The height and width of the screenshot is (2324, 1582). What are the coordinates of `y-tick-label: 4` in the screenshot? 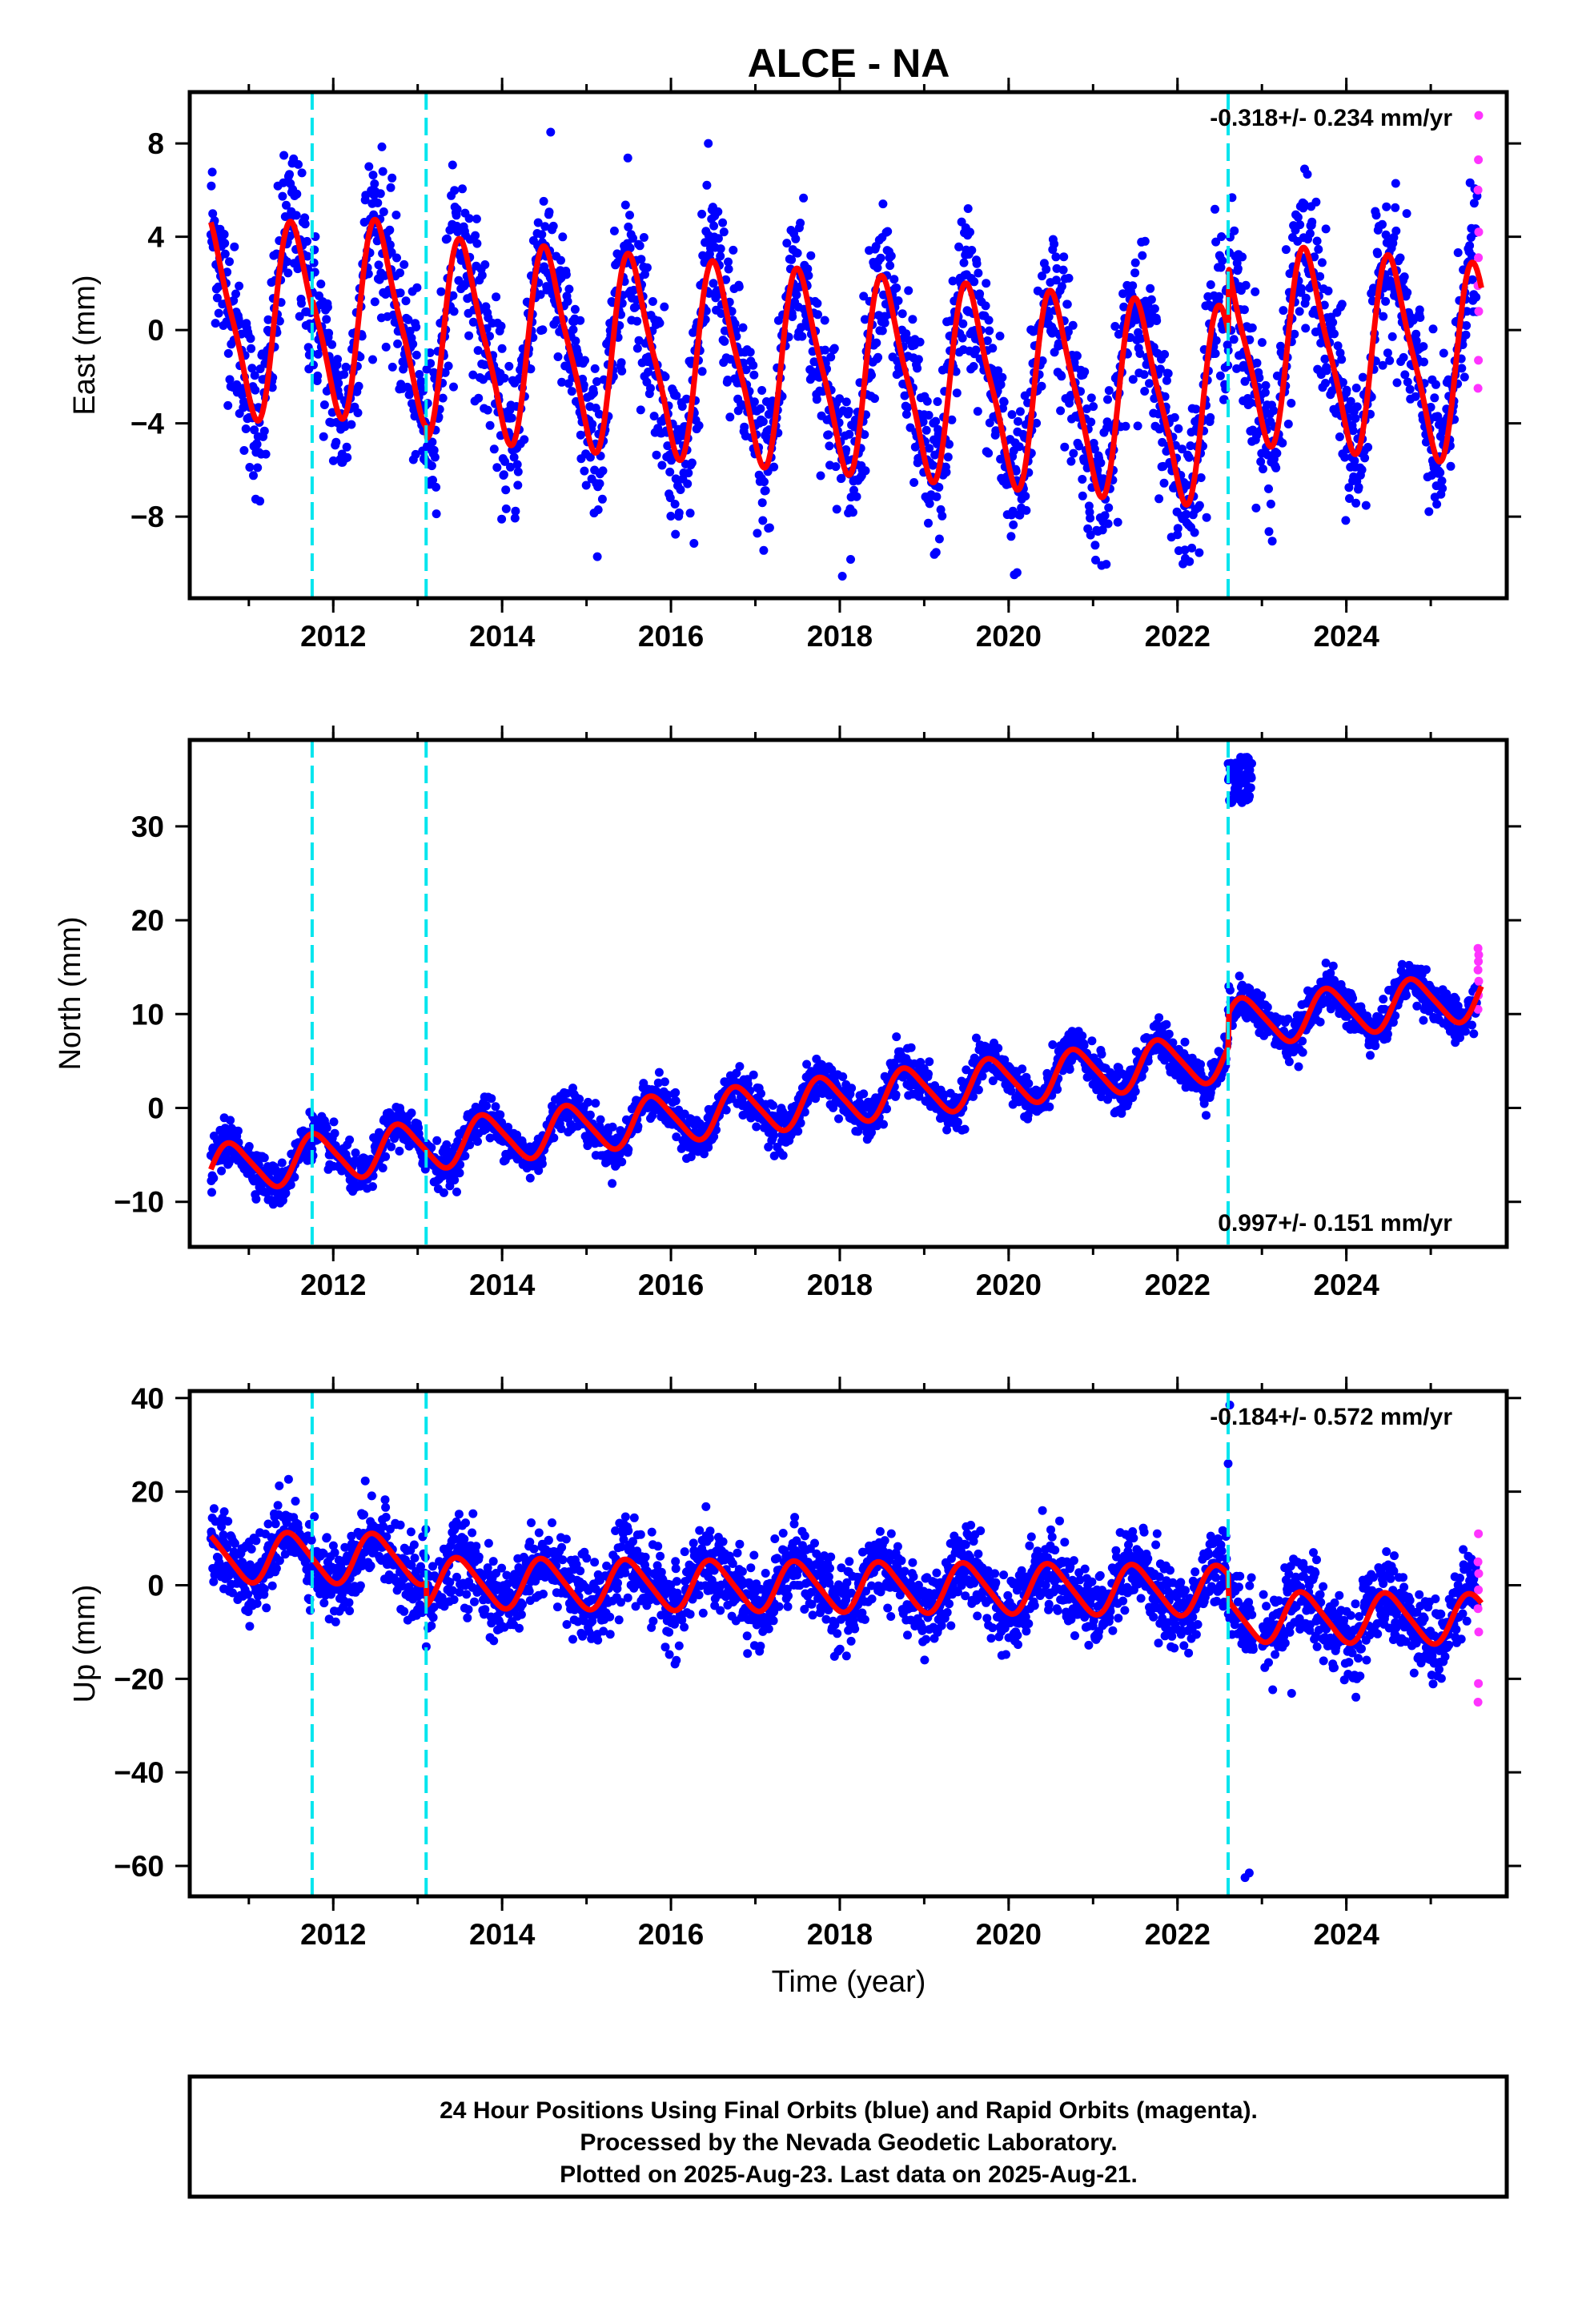 It's located at (155, 238).